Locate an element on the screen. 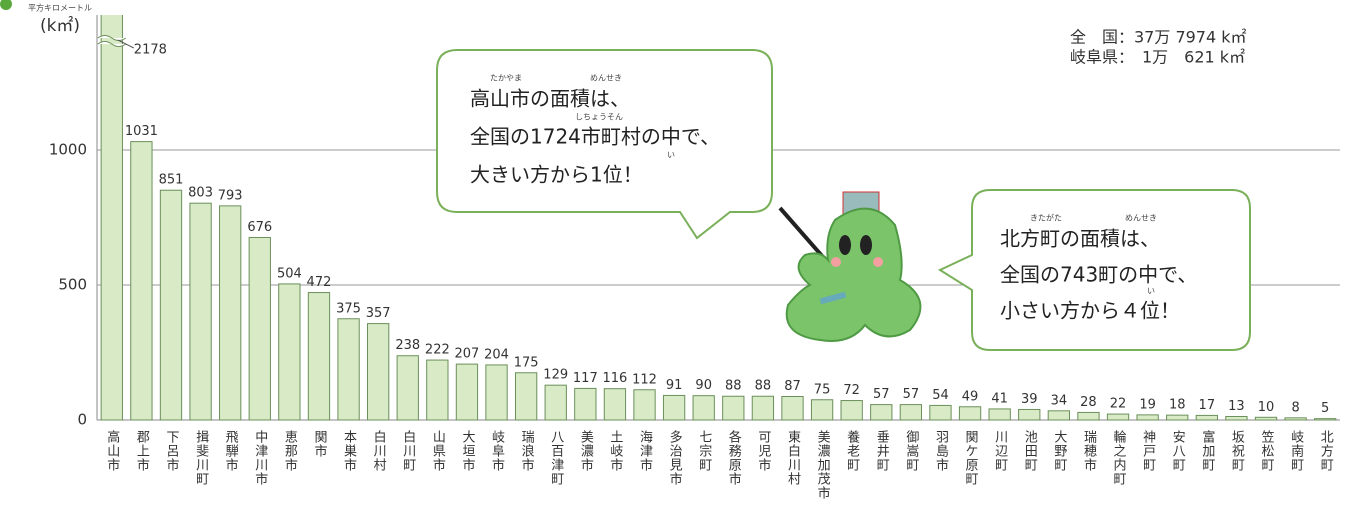 Image resolution: width=1351 pixels, height=505 pixels. x-tick-label: 川辺町 is located at coordinates (1000, 451).